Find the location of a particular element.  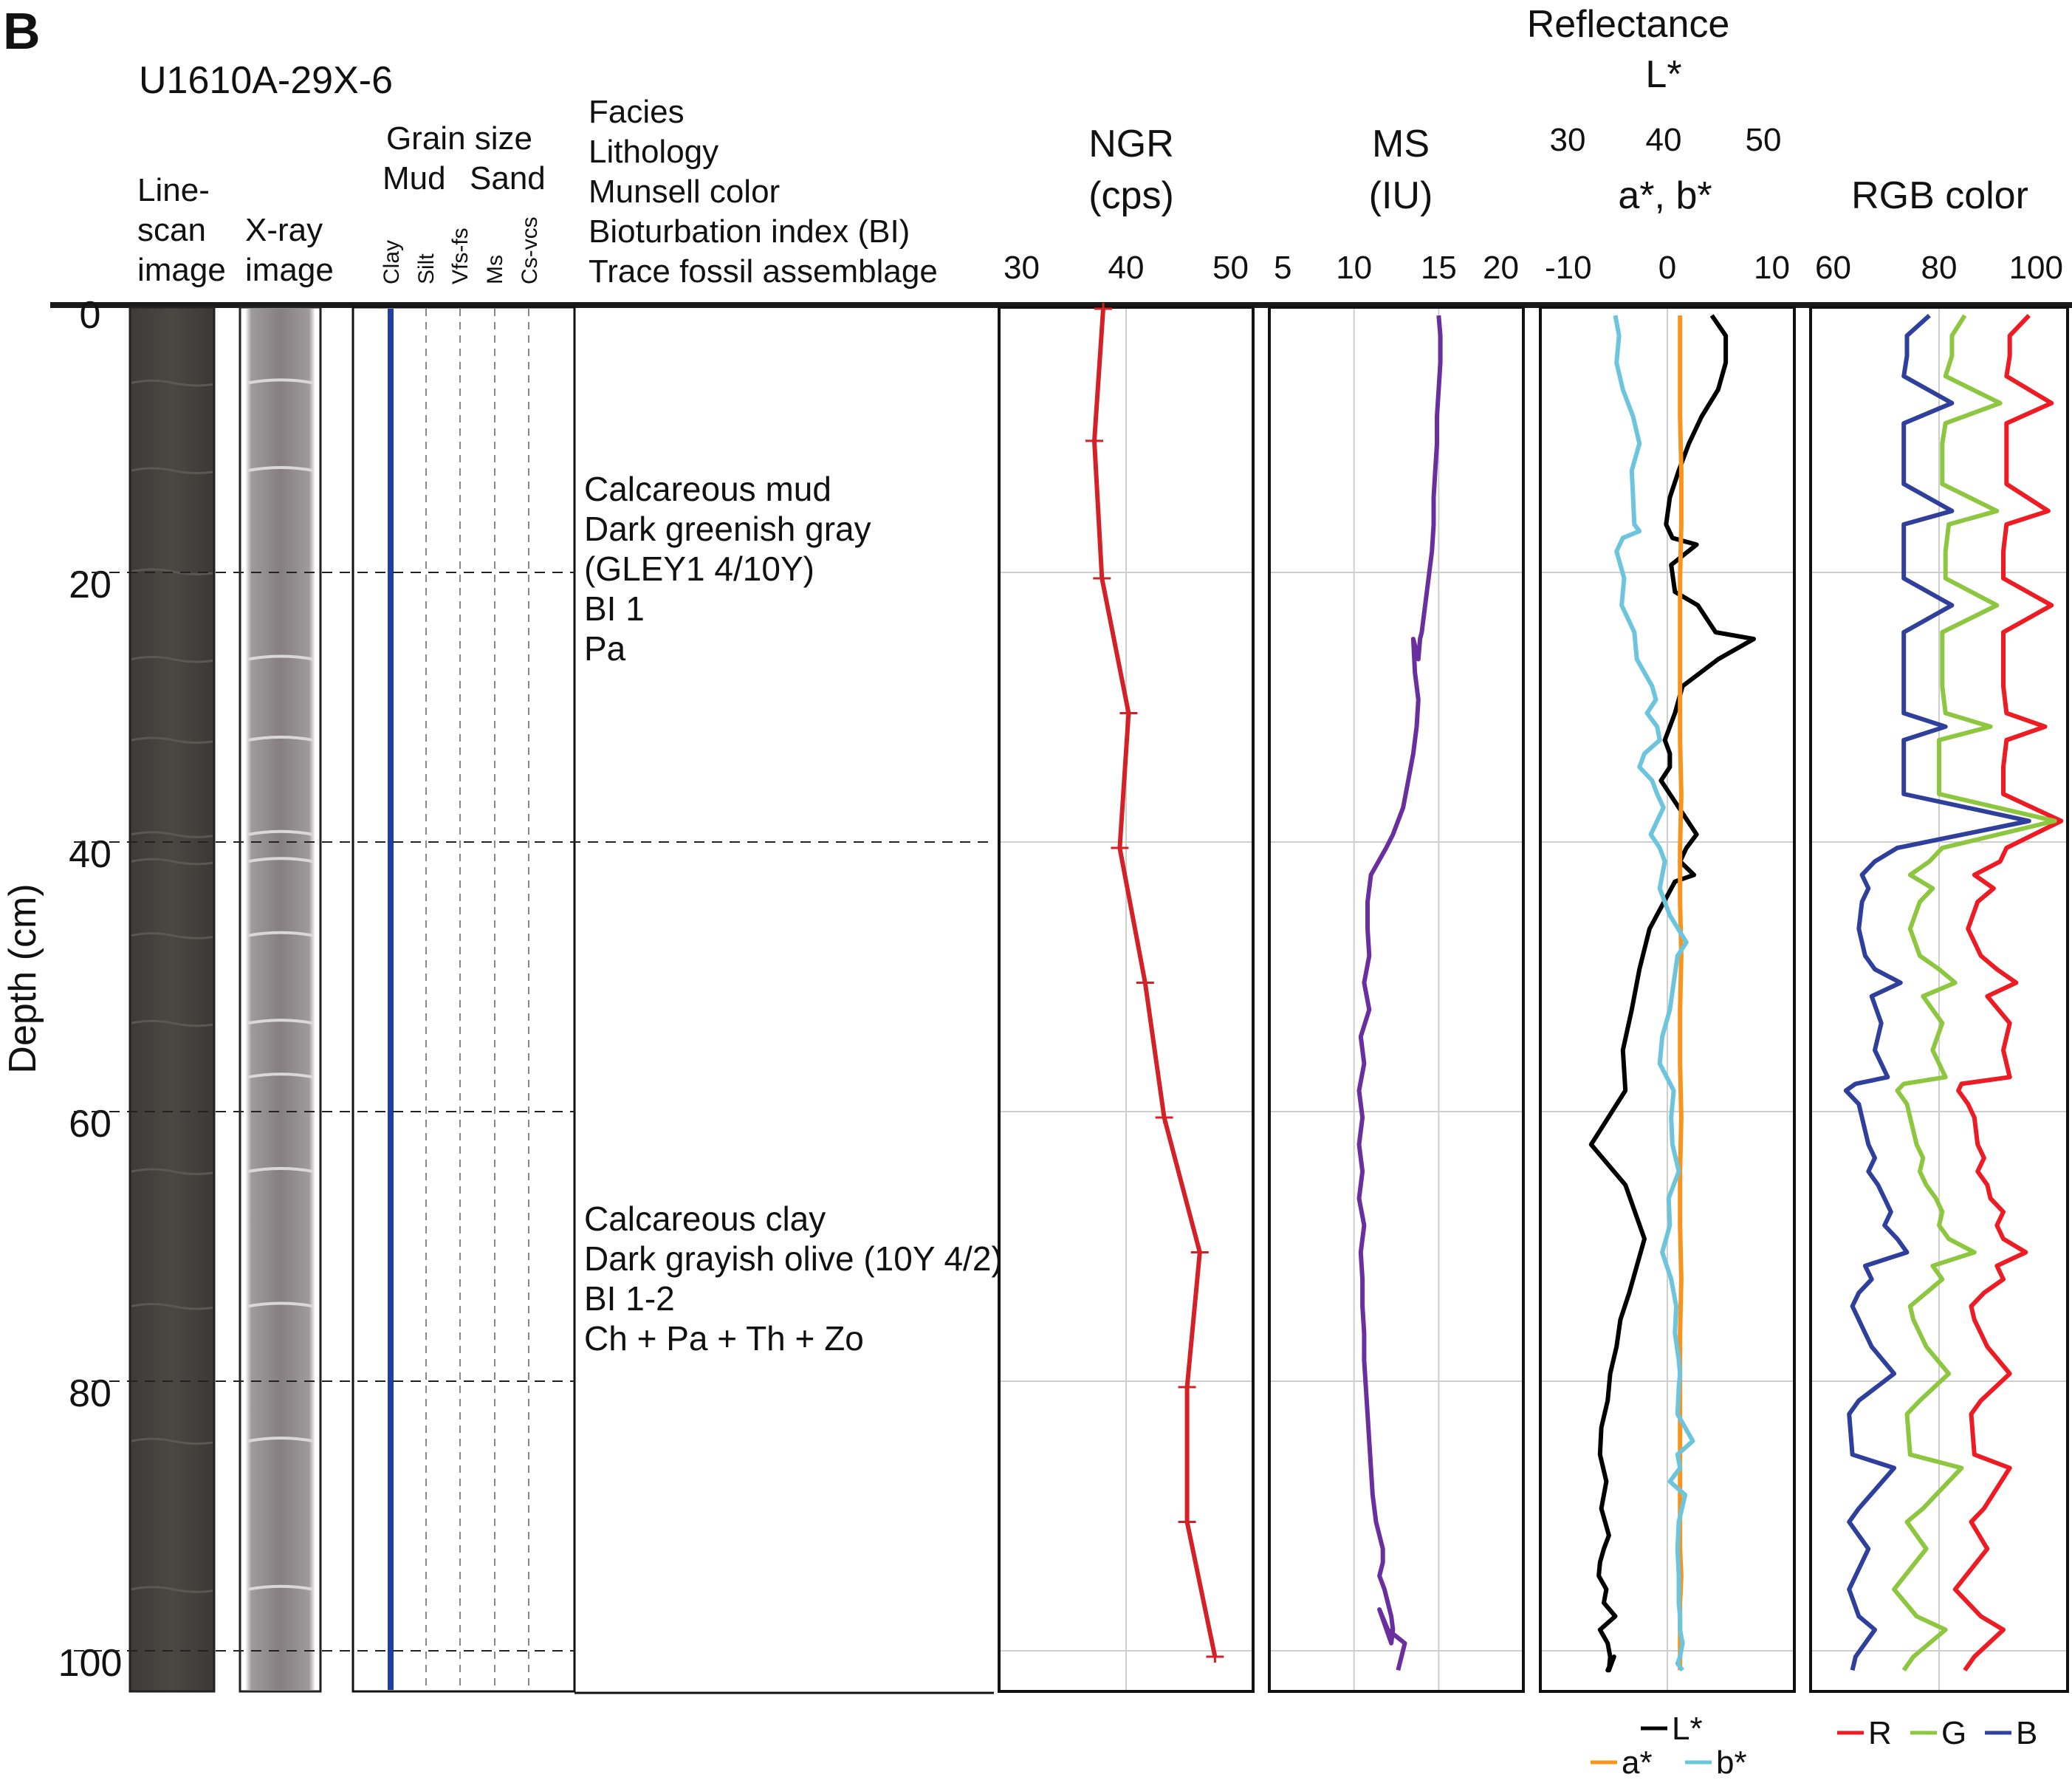

svg-text: (IU) is located at coordinates (1401, 196).